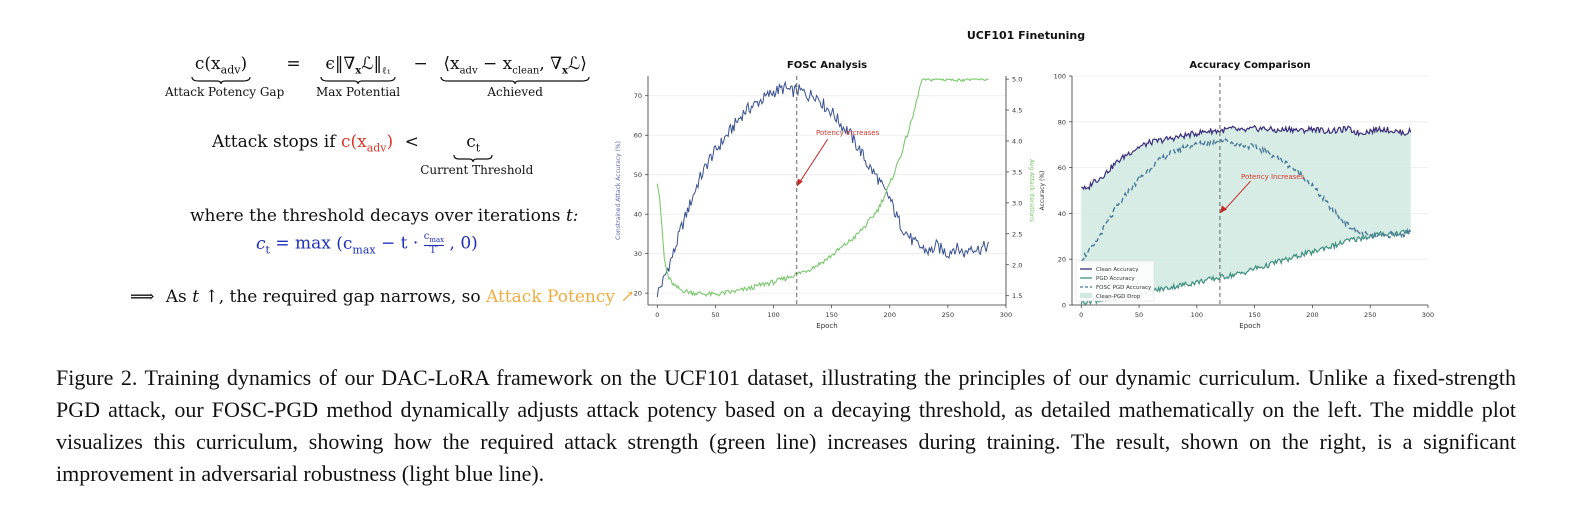 This screenshot has height=528, width=1596. Describe the element at coordinates (1017, 141) in the screenshot. I see `y-right-tick-label: 4.0` at that location.